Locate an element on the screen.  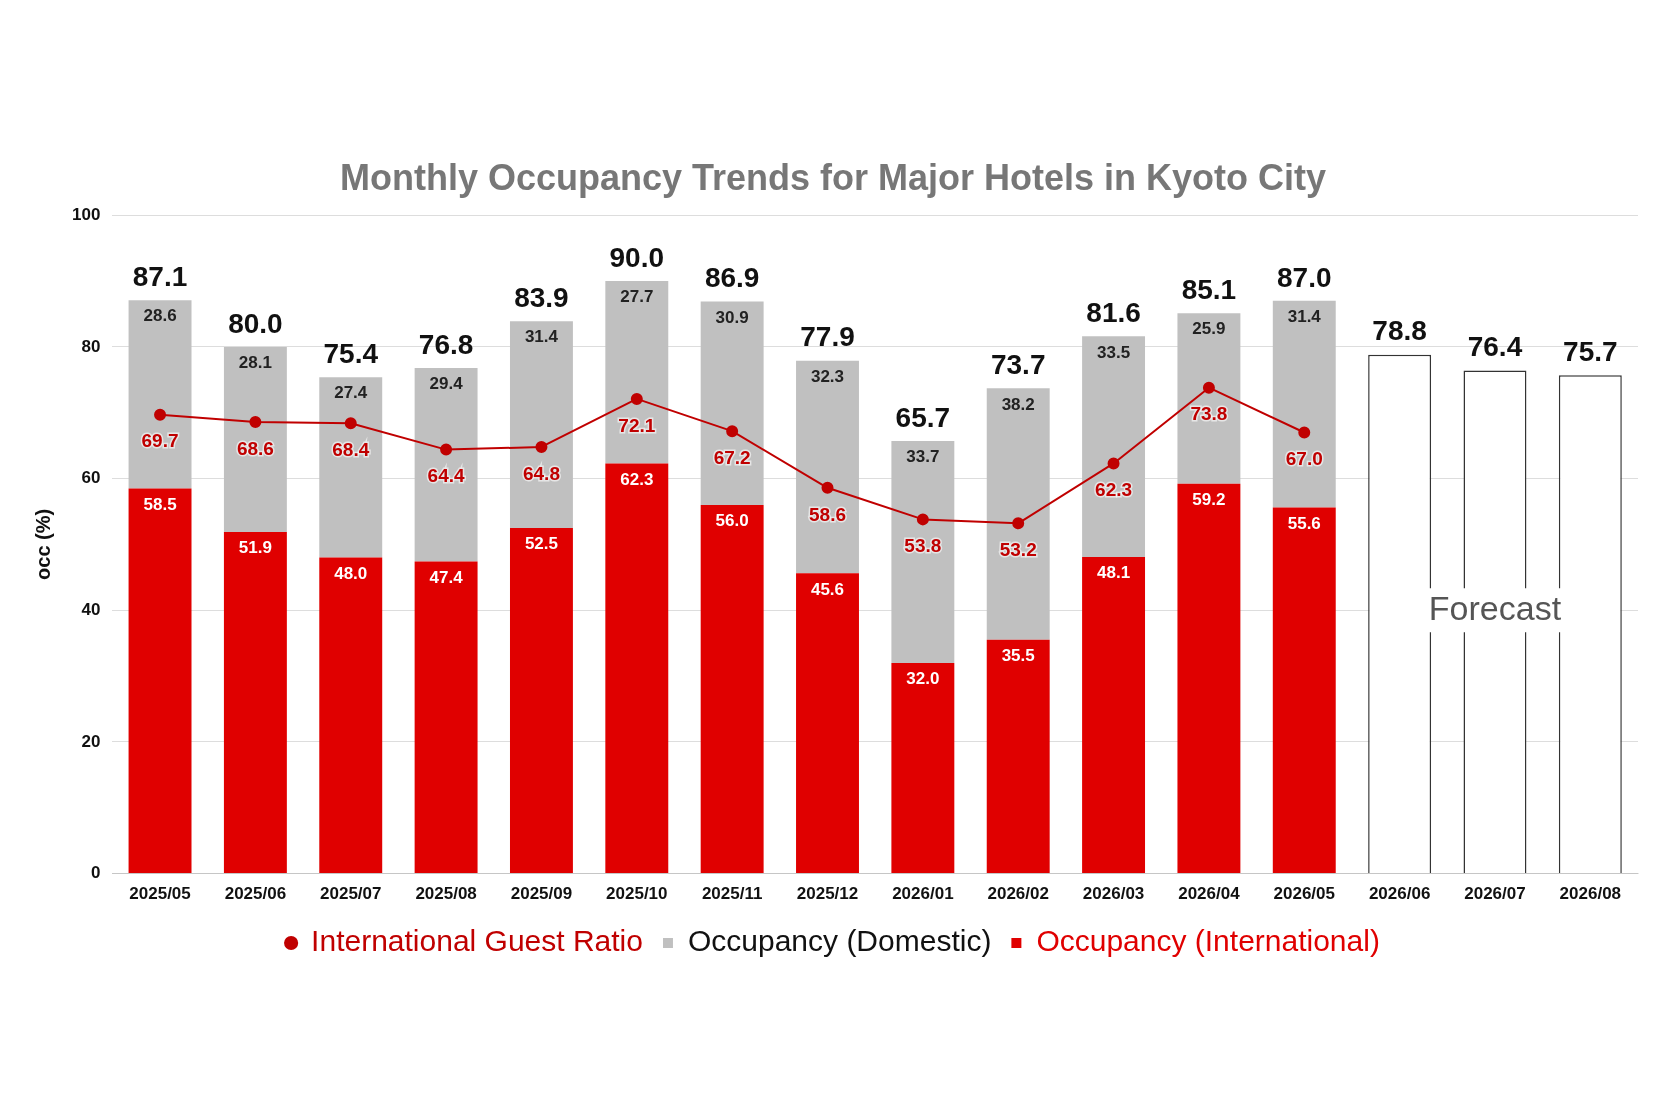
total-label: 80.0 is located at coordinates (255, 323).